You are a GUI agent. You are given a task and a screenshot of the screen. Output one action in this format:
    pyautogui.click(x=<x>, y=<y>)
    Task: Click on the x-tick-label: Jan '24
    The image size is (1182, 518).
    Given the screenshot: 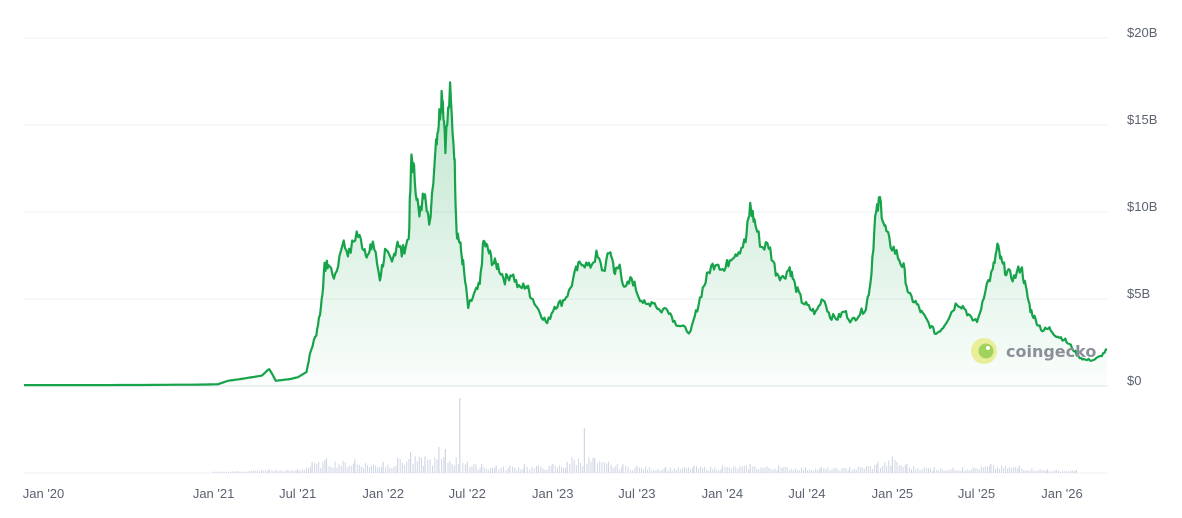 What is the action you would take?
    pyautogui.click(x=723, y=493)
    